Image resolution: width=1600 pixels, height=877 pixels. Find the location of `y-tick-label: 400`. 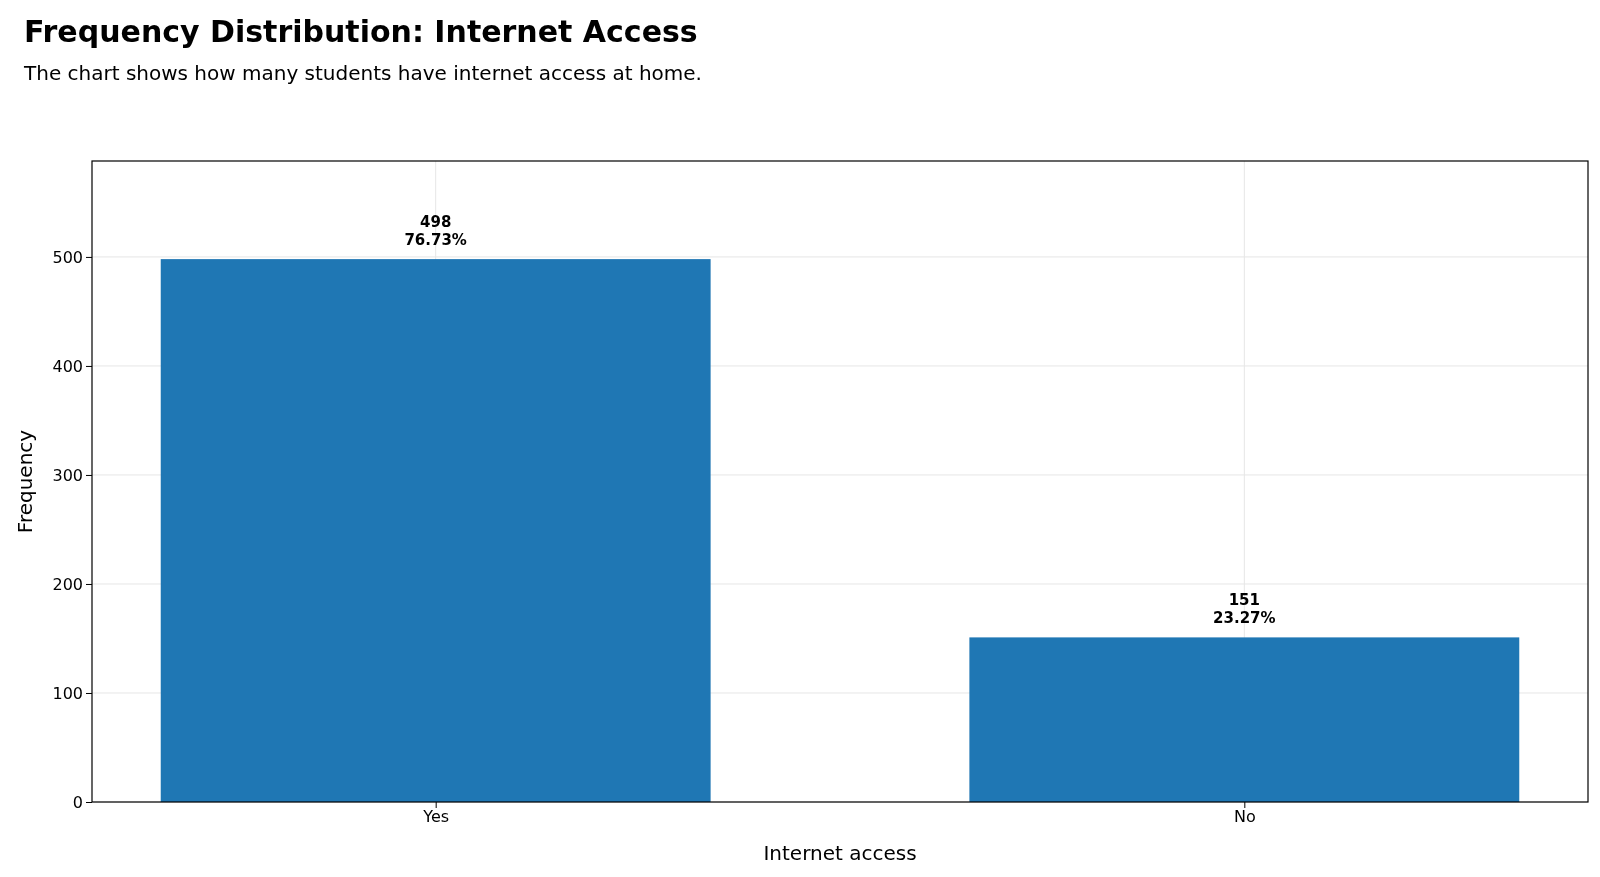

y-tick-label: 400 is located at coordinates (67, 366).